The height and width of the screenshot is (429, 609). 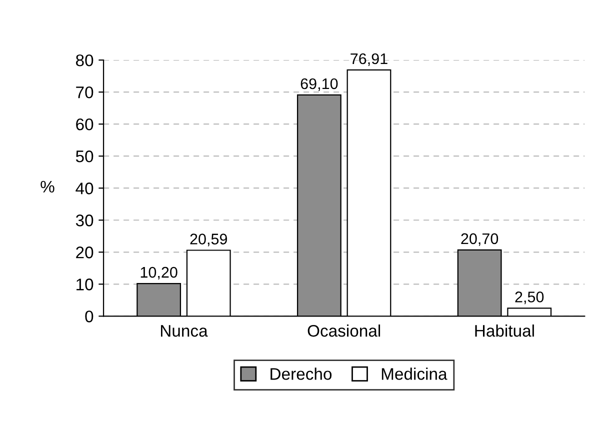 I want to click on data-label: 76,91, so click(x=369, y=59).